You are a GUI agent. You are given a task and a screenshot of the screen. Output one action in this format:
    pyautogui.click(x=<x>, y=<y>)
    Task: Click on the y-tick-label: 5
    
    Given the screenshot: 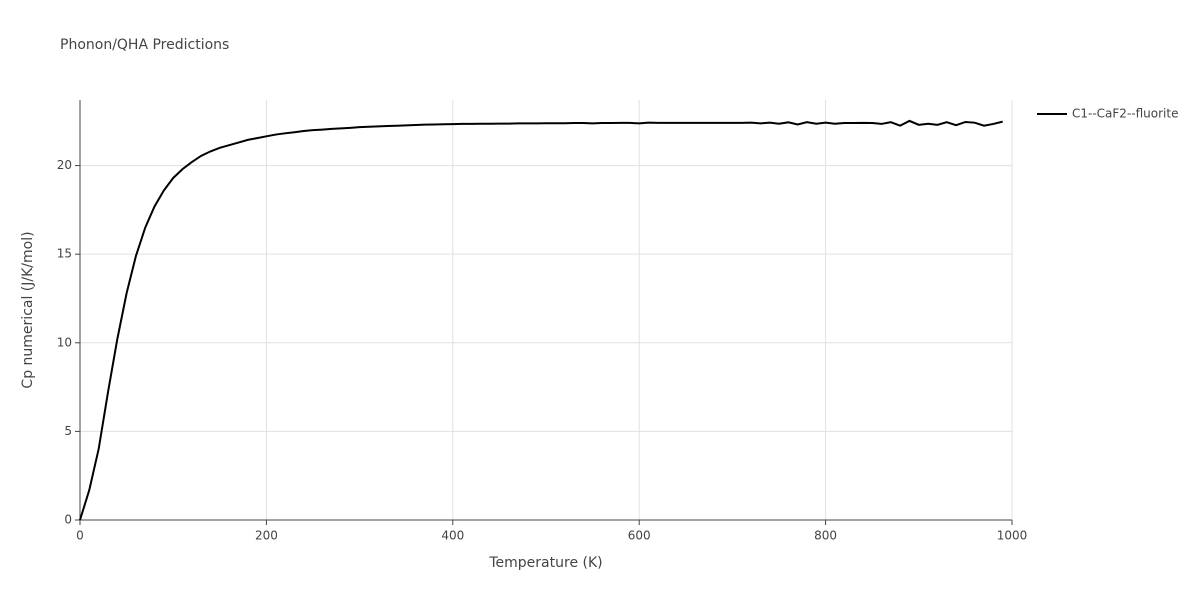 What is the action you would take?
    pyautogui.click(x=68, y=431)
    